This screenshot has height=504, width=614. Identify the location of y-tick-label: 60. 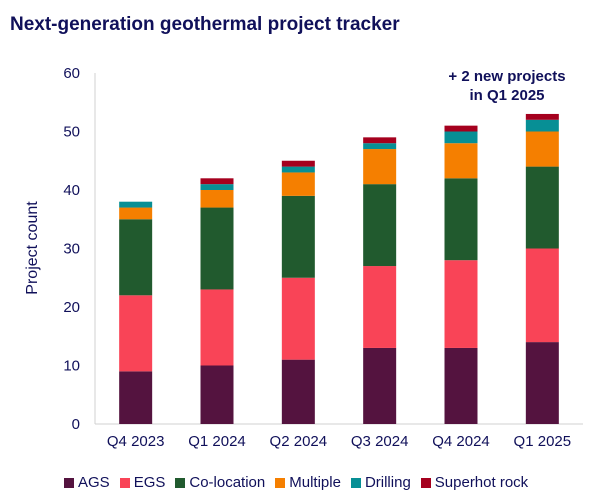
(71, 73).